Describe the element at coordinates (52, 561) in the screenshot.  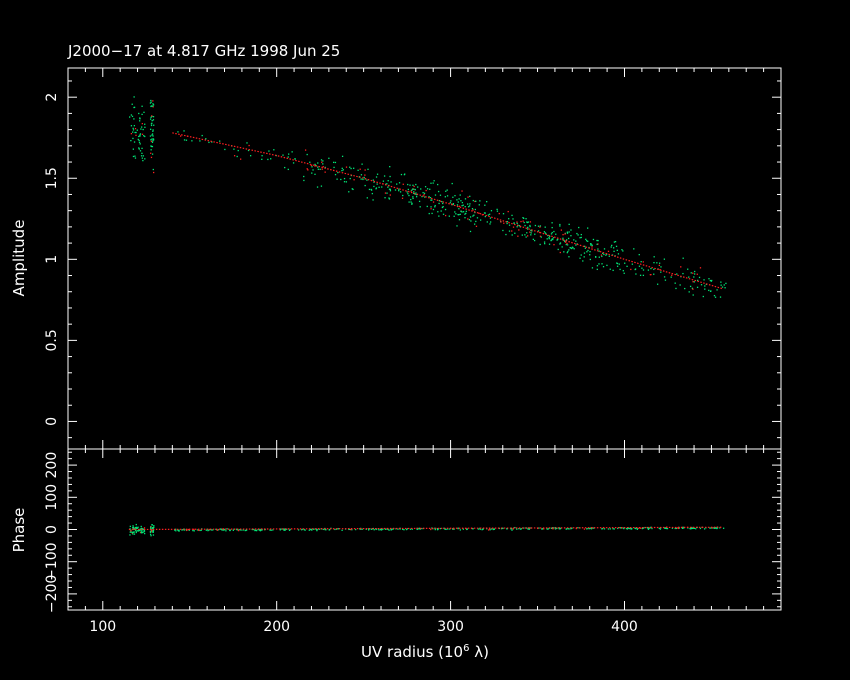
I see `y-tick-label: −100` at that location.